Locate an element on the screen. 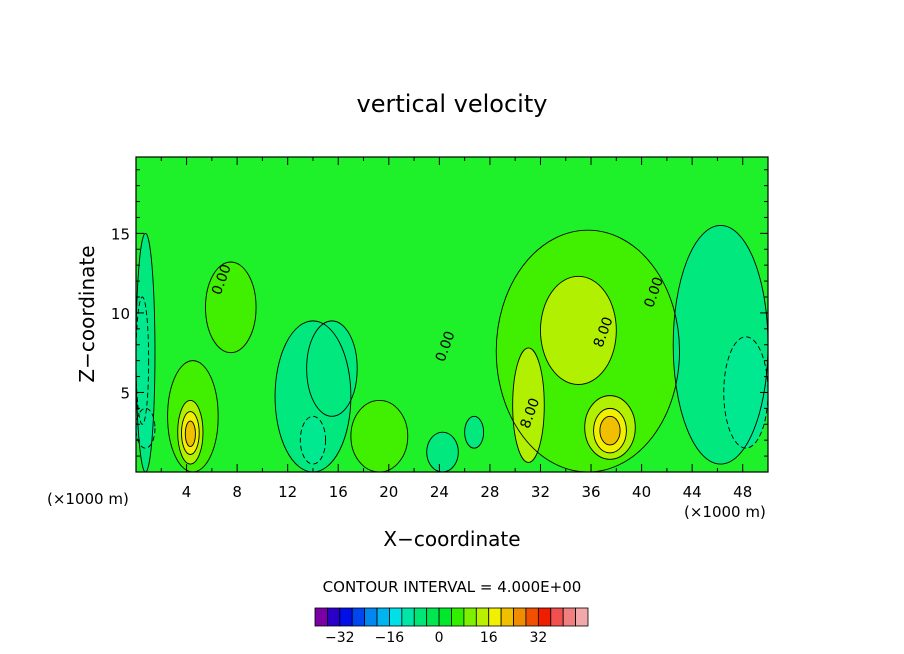 Image resolution: width=904 pixels, height=654 pixels. colorbar-tick-label: 0 is located at coordinates (439, 638).